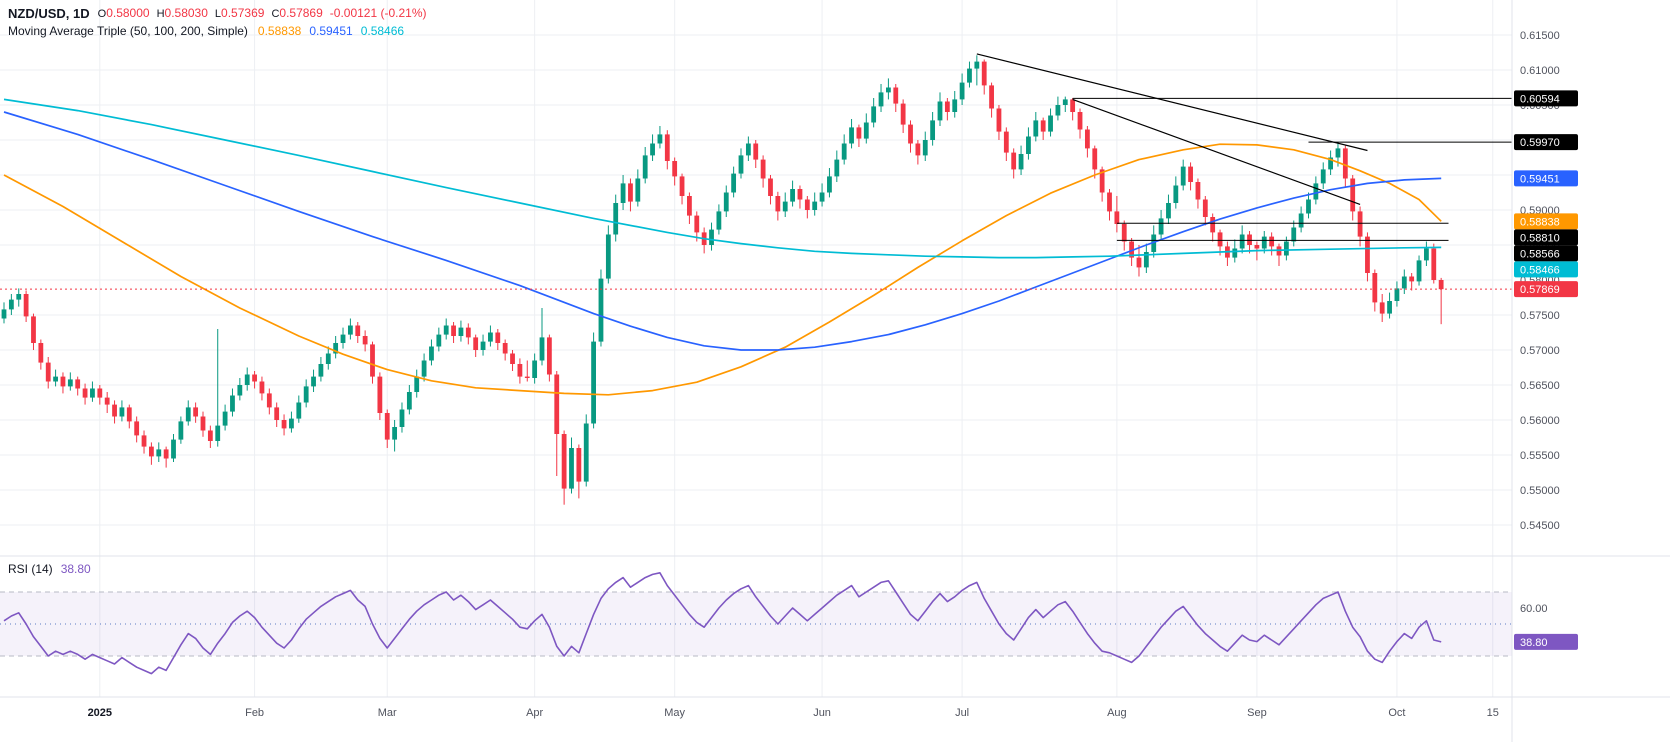  I want to click on svg-text: 0.59970, so click(1540, 143).